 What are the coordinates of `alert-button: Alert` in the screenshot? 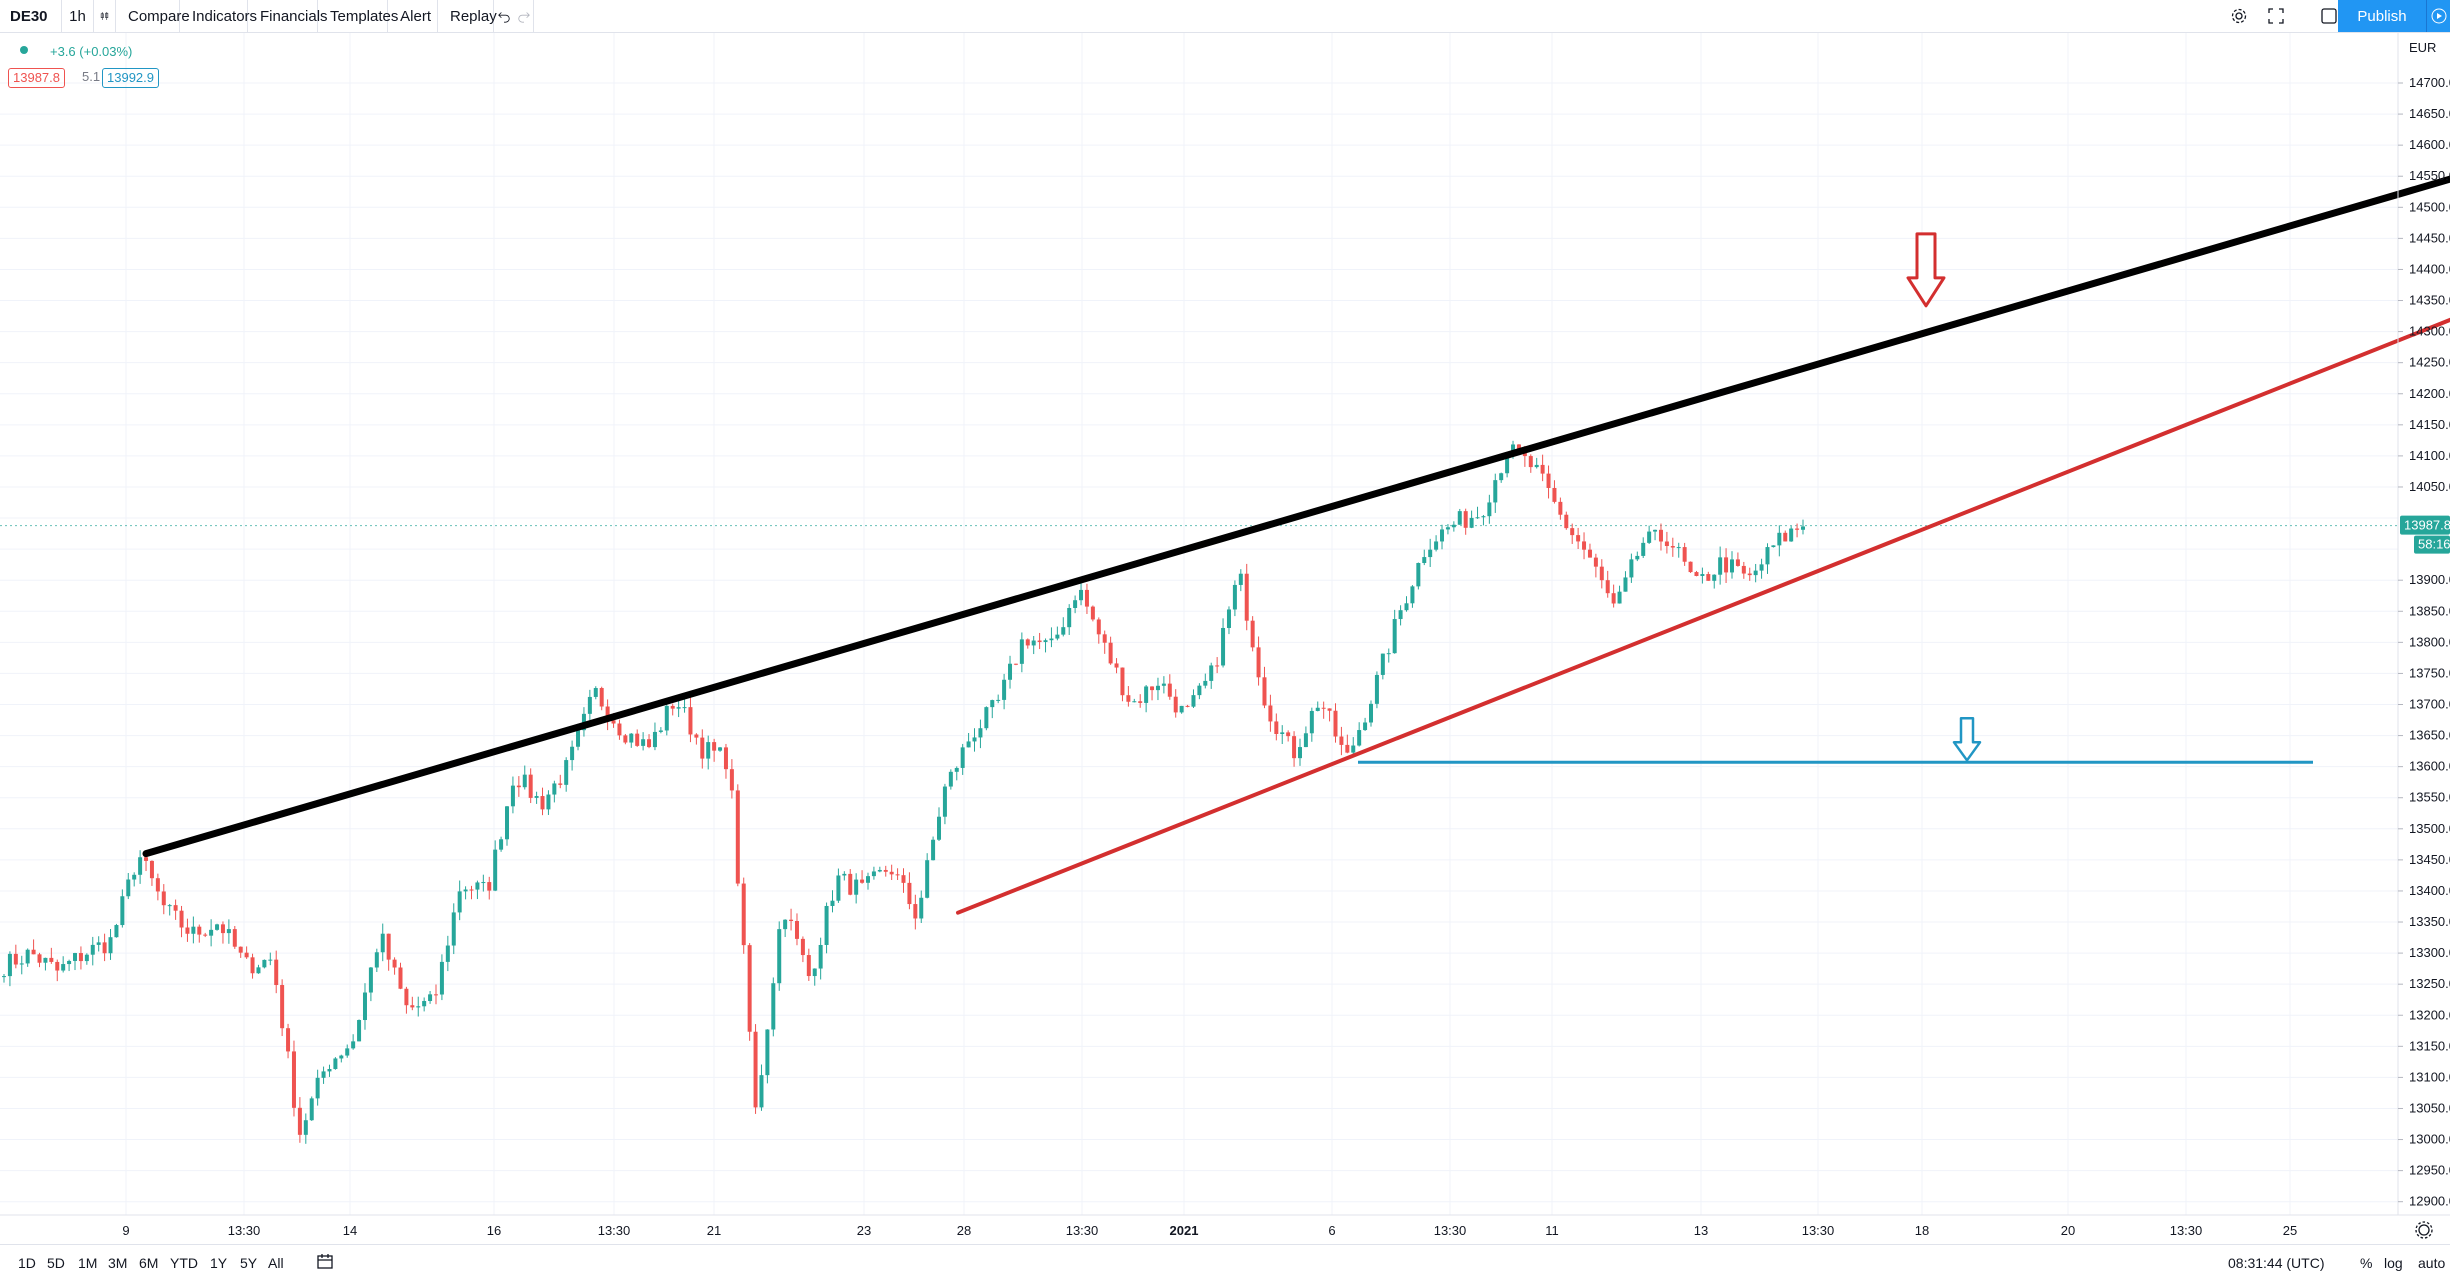 It's located at (413, 16).